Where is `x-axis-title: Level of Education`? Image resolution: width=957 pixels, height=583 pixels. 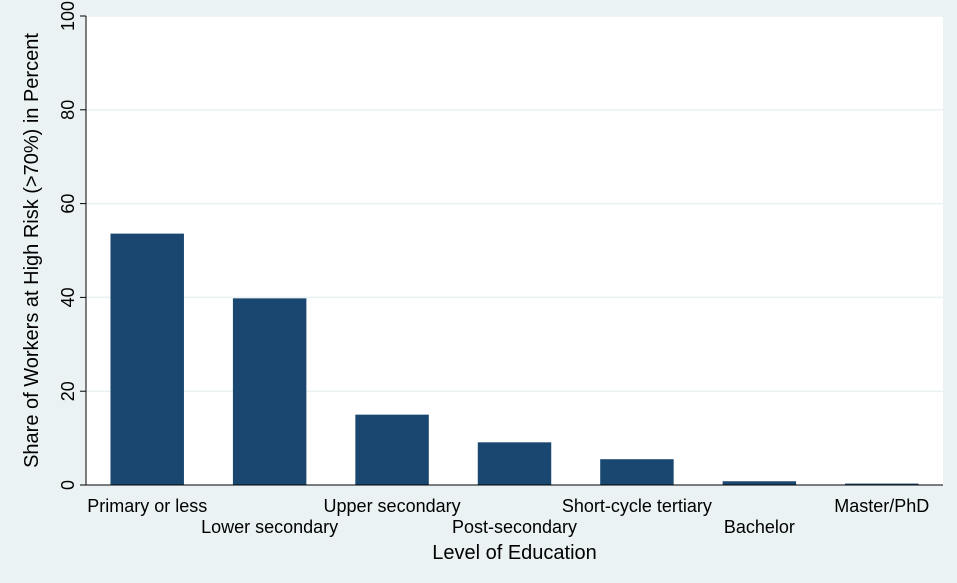 x-axis-title: Level of Education is located at coordinates (514, 553).